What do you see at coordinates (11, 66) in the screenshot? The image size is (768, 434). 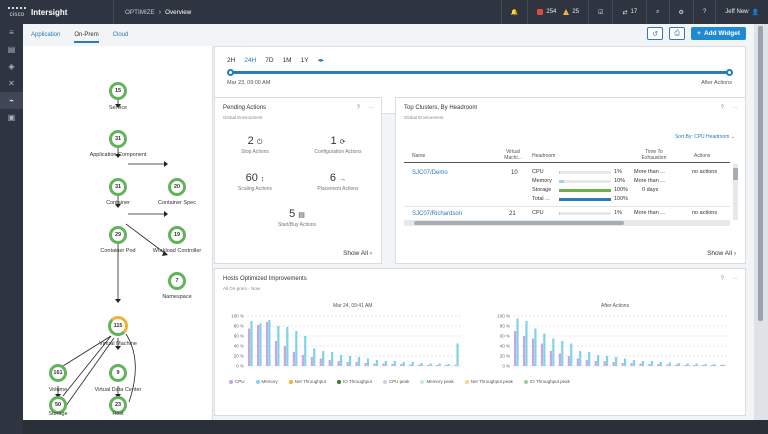 I see `nav-operate-icon: ◈` at bounding box center [11, 66].